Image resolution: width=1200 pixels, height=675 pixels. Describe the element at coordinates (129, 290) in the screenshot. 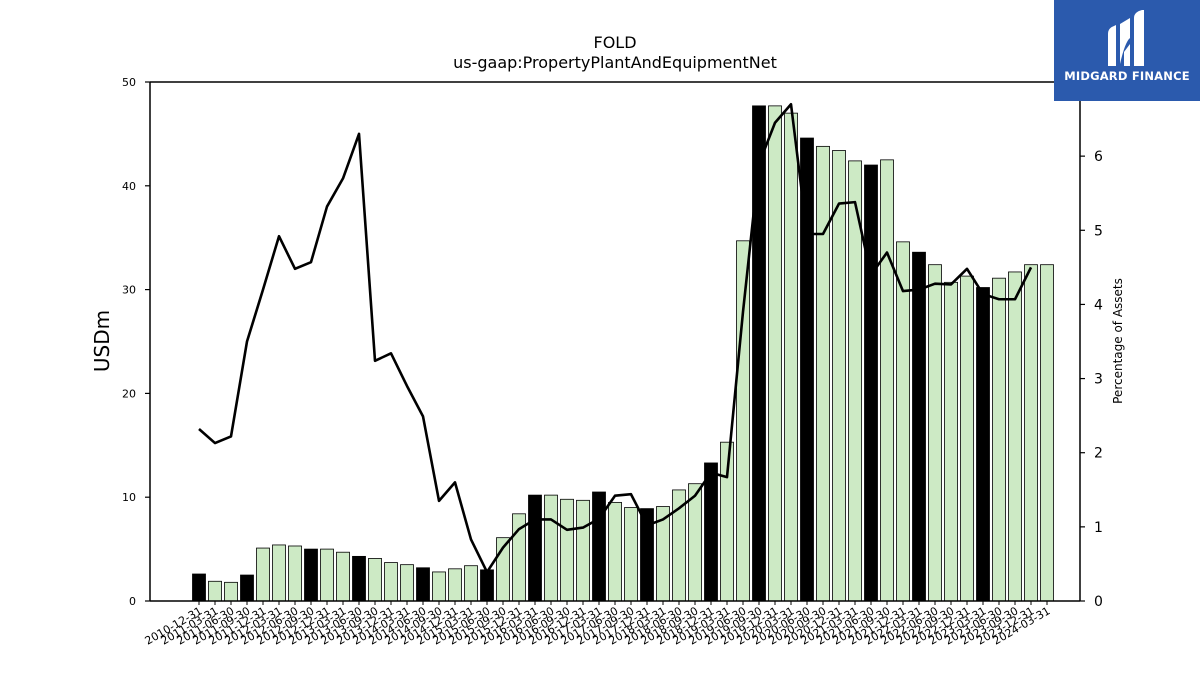

I see `y-tick-label: 30` at that location.